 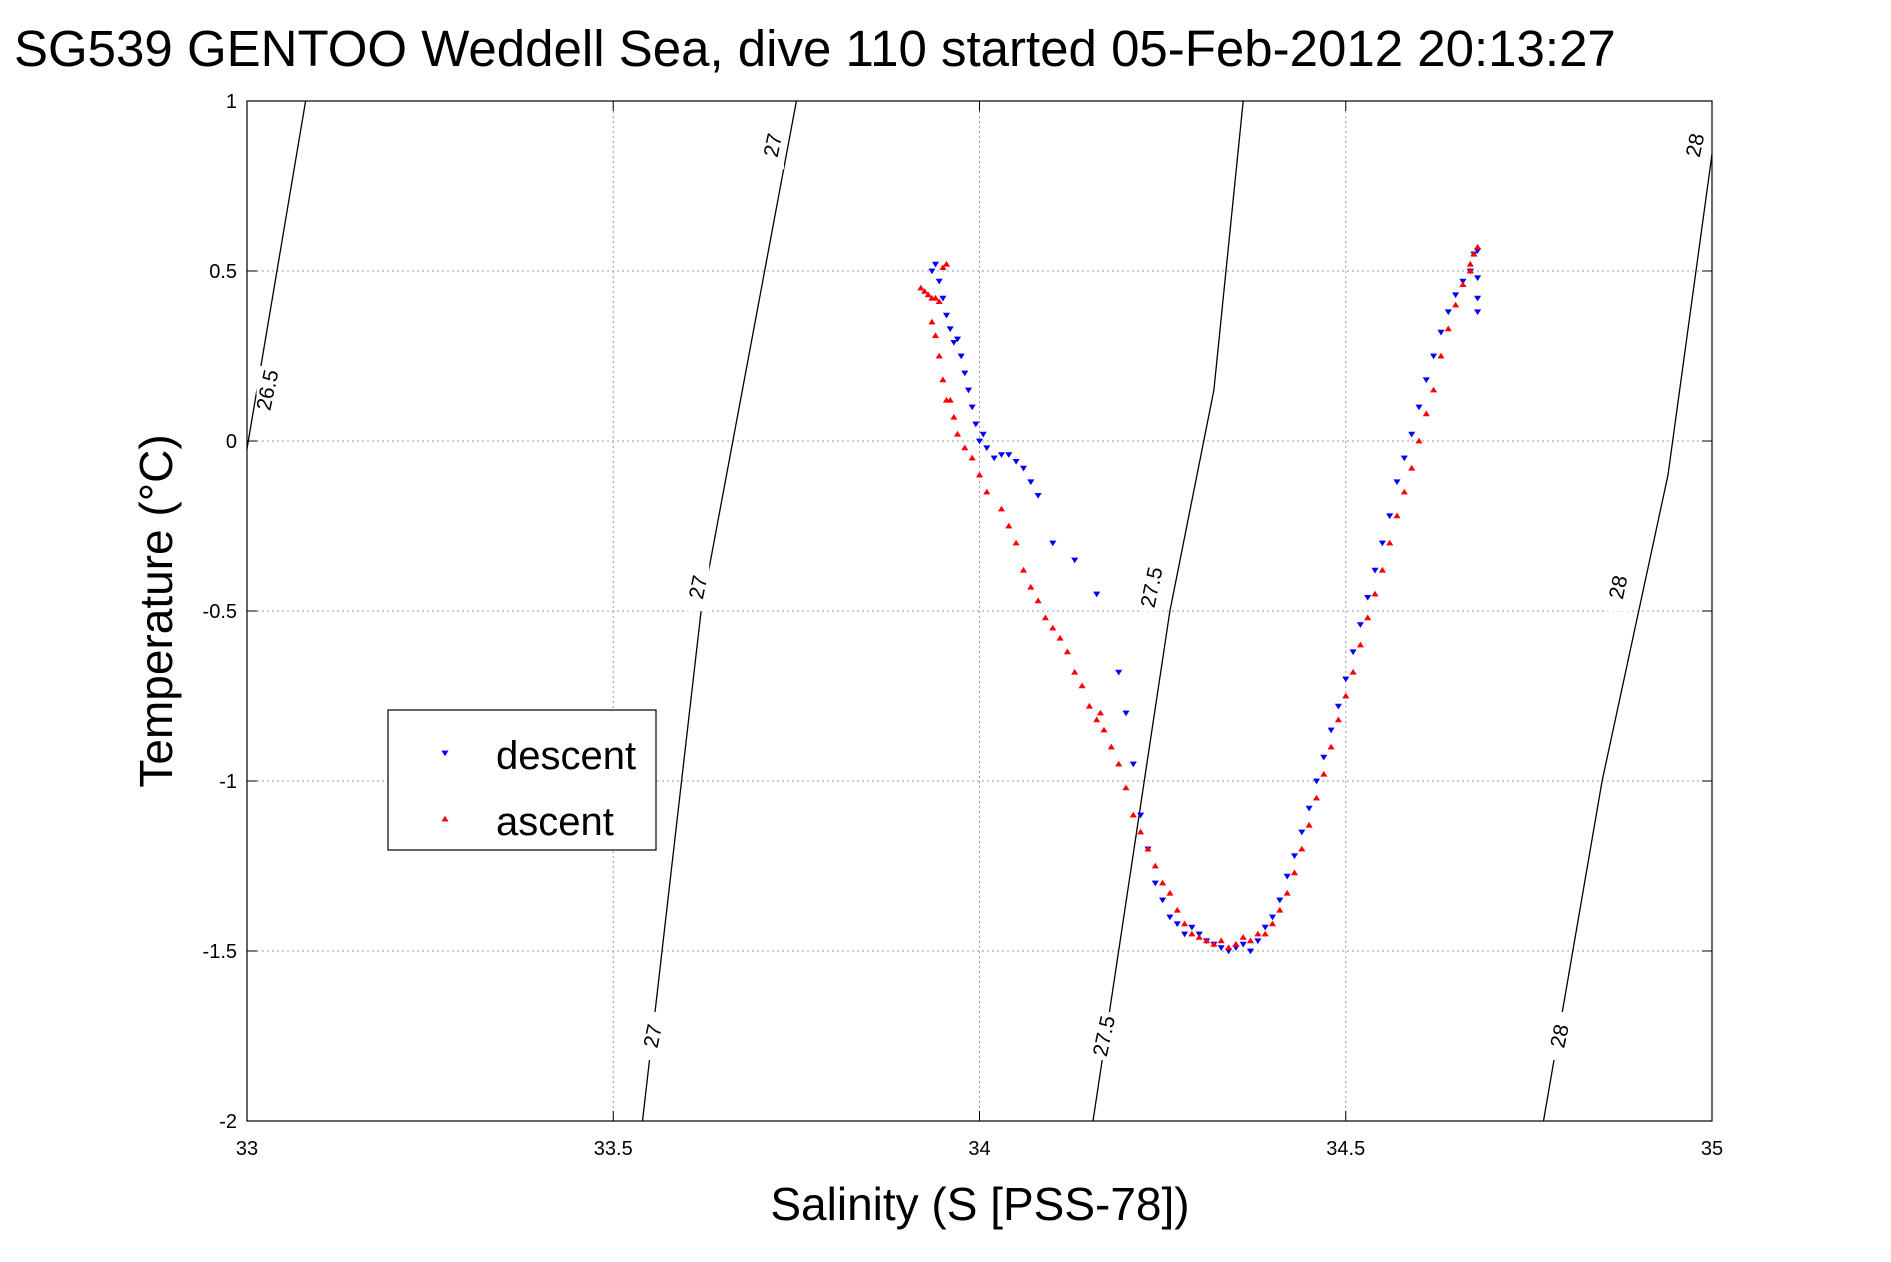 I want to click on x-tick-label: 33.5, so click(x=613, y=1149).